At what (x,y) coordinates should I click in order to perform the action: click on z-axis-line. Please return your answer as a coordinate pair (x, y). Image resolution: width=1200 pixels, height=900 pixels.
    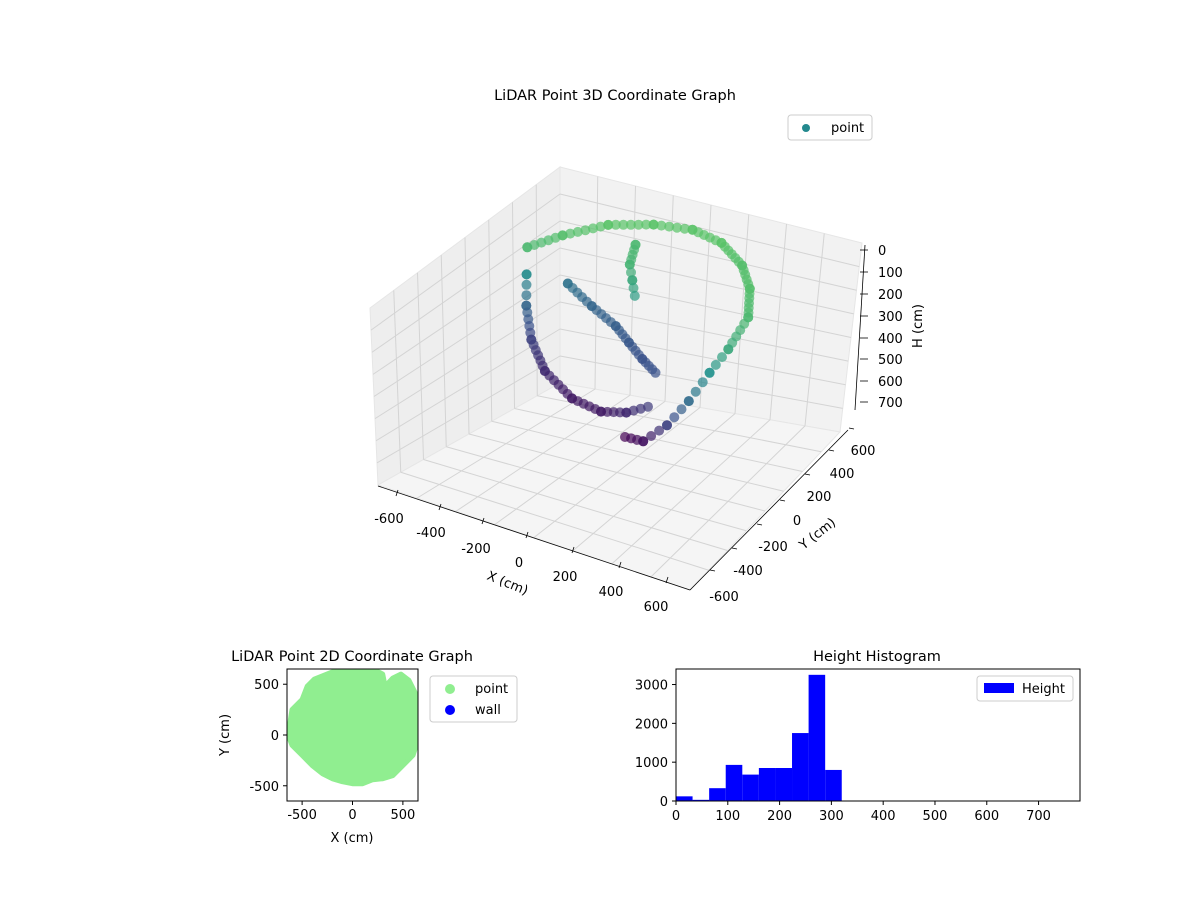
    Looking at the image, I should click on (860, 327).